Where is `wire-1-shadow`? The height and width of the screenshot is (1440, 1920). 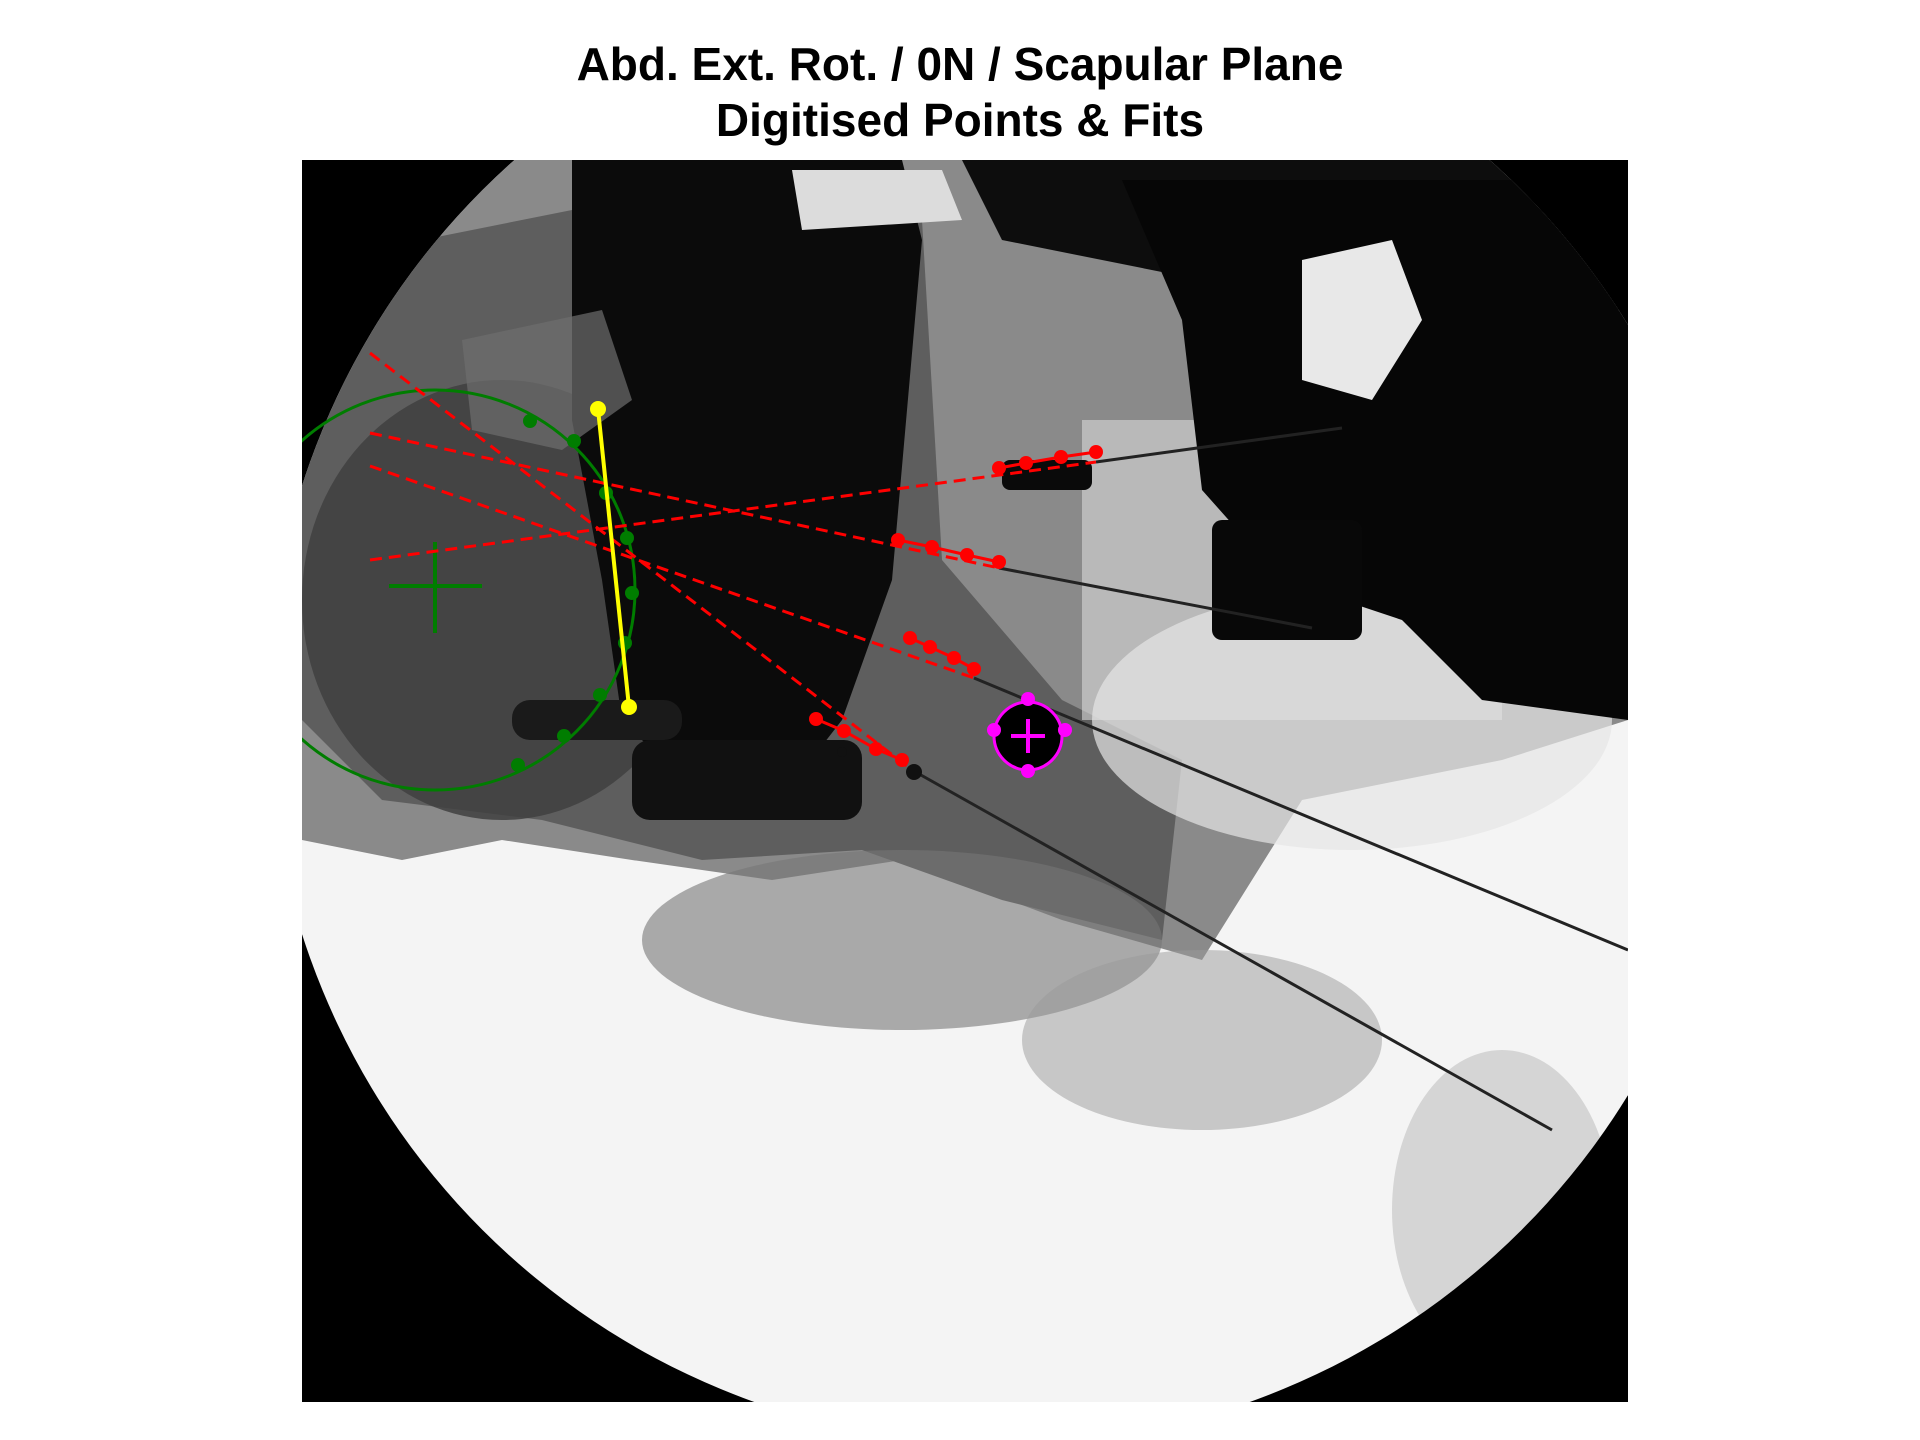
wire-1-shadow is located at coordinates (1155, 598).